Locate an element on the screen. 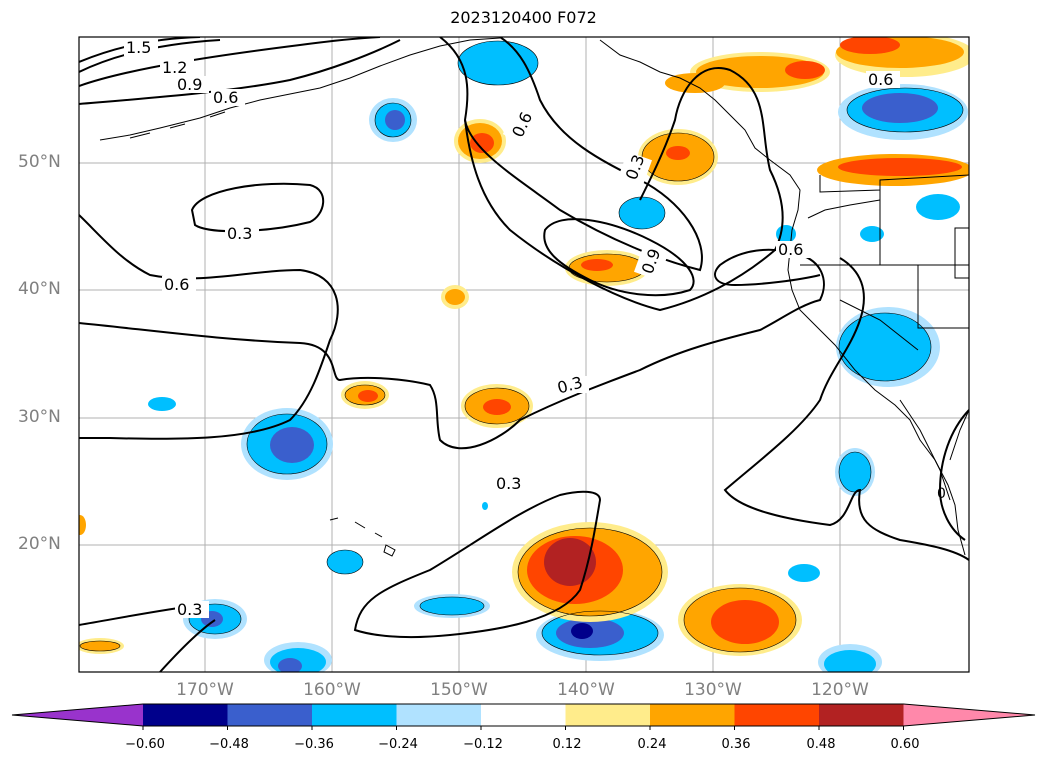 This screenshot has height=765, width=1047. colorbar-extend-low is located at coordinates (77, 715).